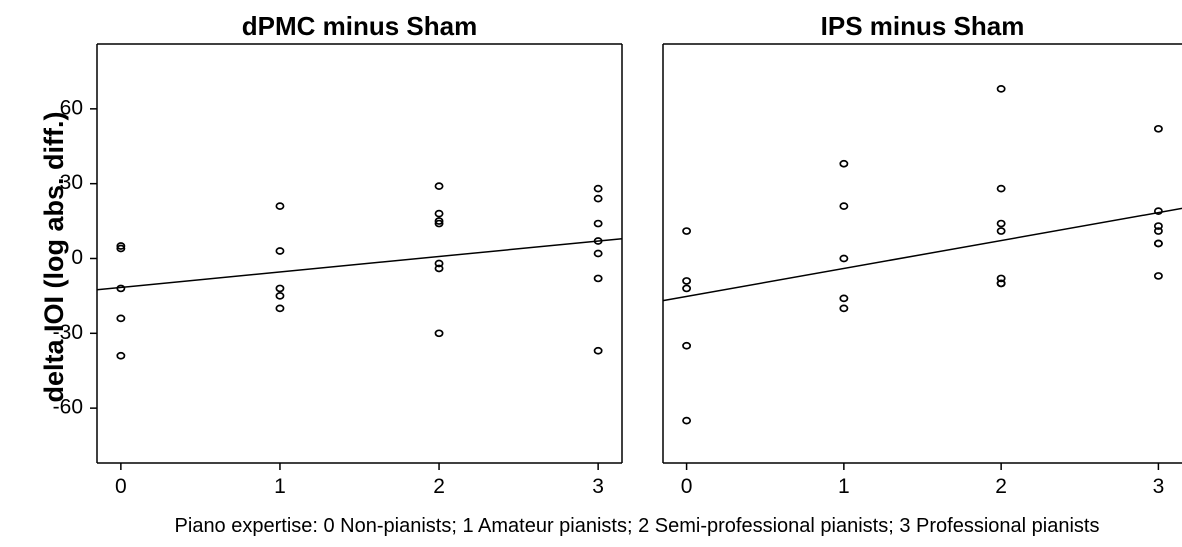 Image resolution: width=1182 pixels, height=547 pixels. I want to click on y-tick-label: 30, so click(71, 182).